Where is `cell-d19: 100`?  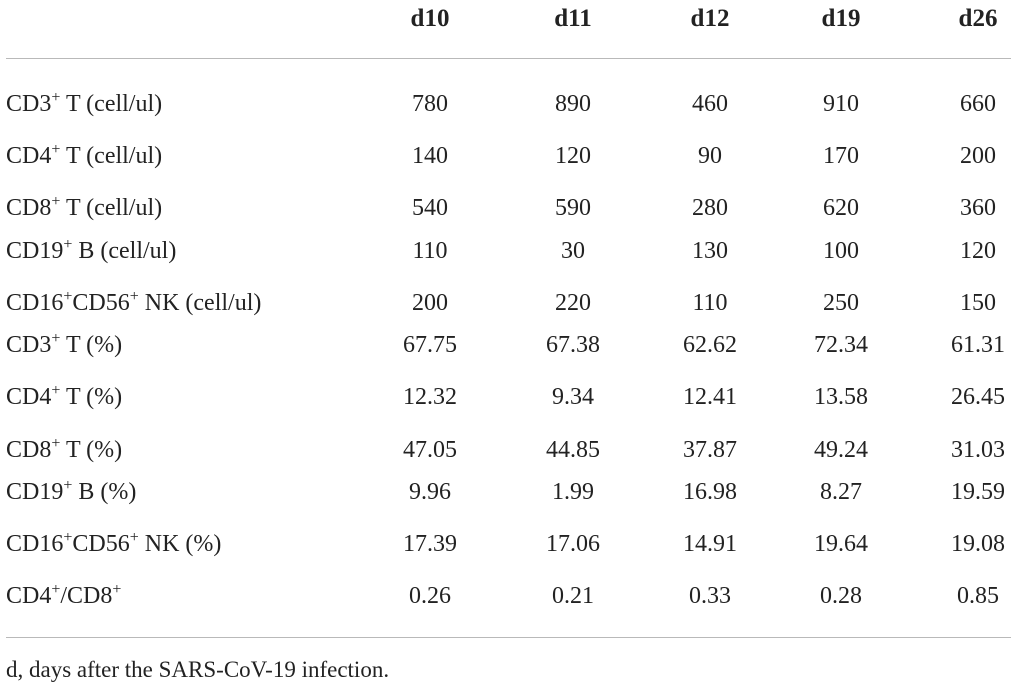 cell-d19: 100 is located at coordinates (841, 251).